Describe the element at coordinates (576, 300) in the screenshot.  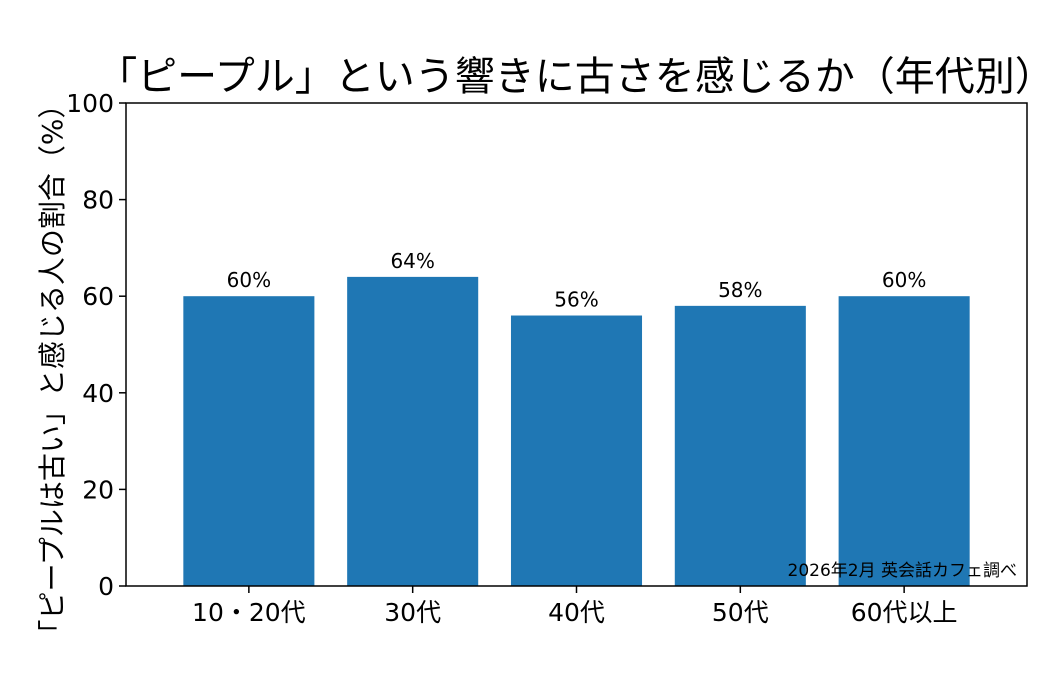
I see `data-label: 56%` at that location.